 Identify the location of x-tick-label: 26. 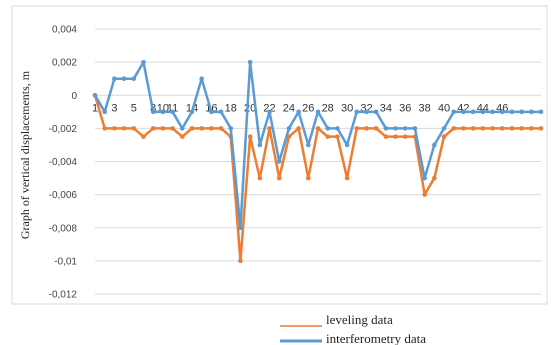
(308, 108).